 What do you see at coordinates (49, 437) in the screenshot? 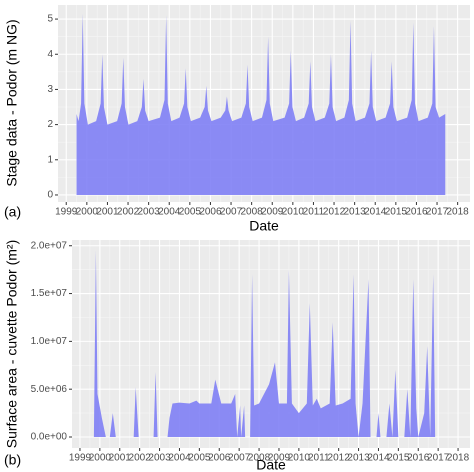
I see `y-tick-label: 0.0e+00` at bounding box center [49, 437].